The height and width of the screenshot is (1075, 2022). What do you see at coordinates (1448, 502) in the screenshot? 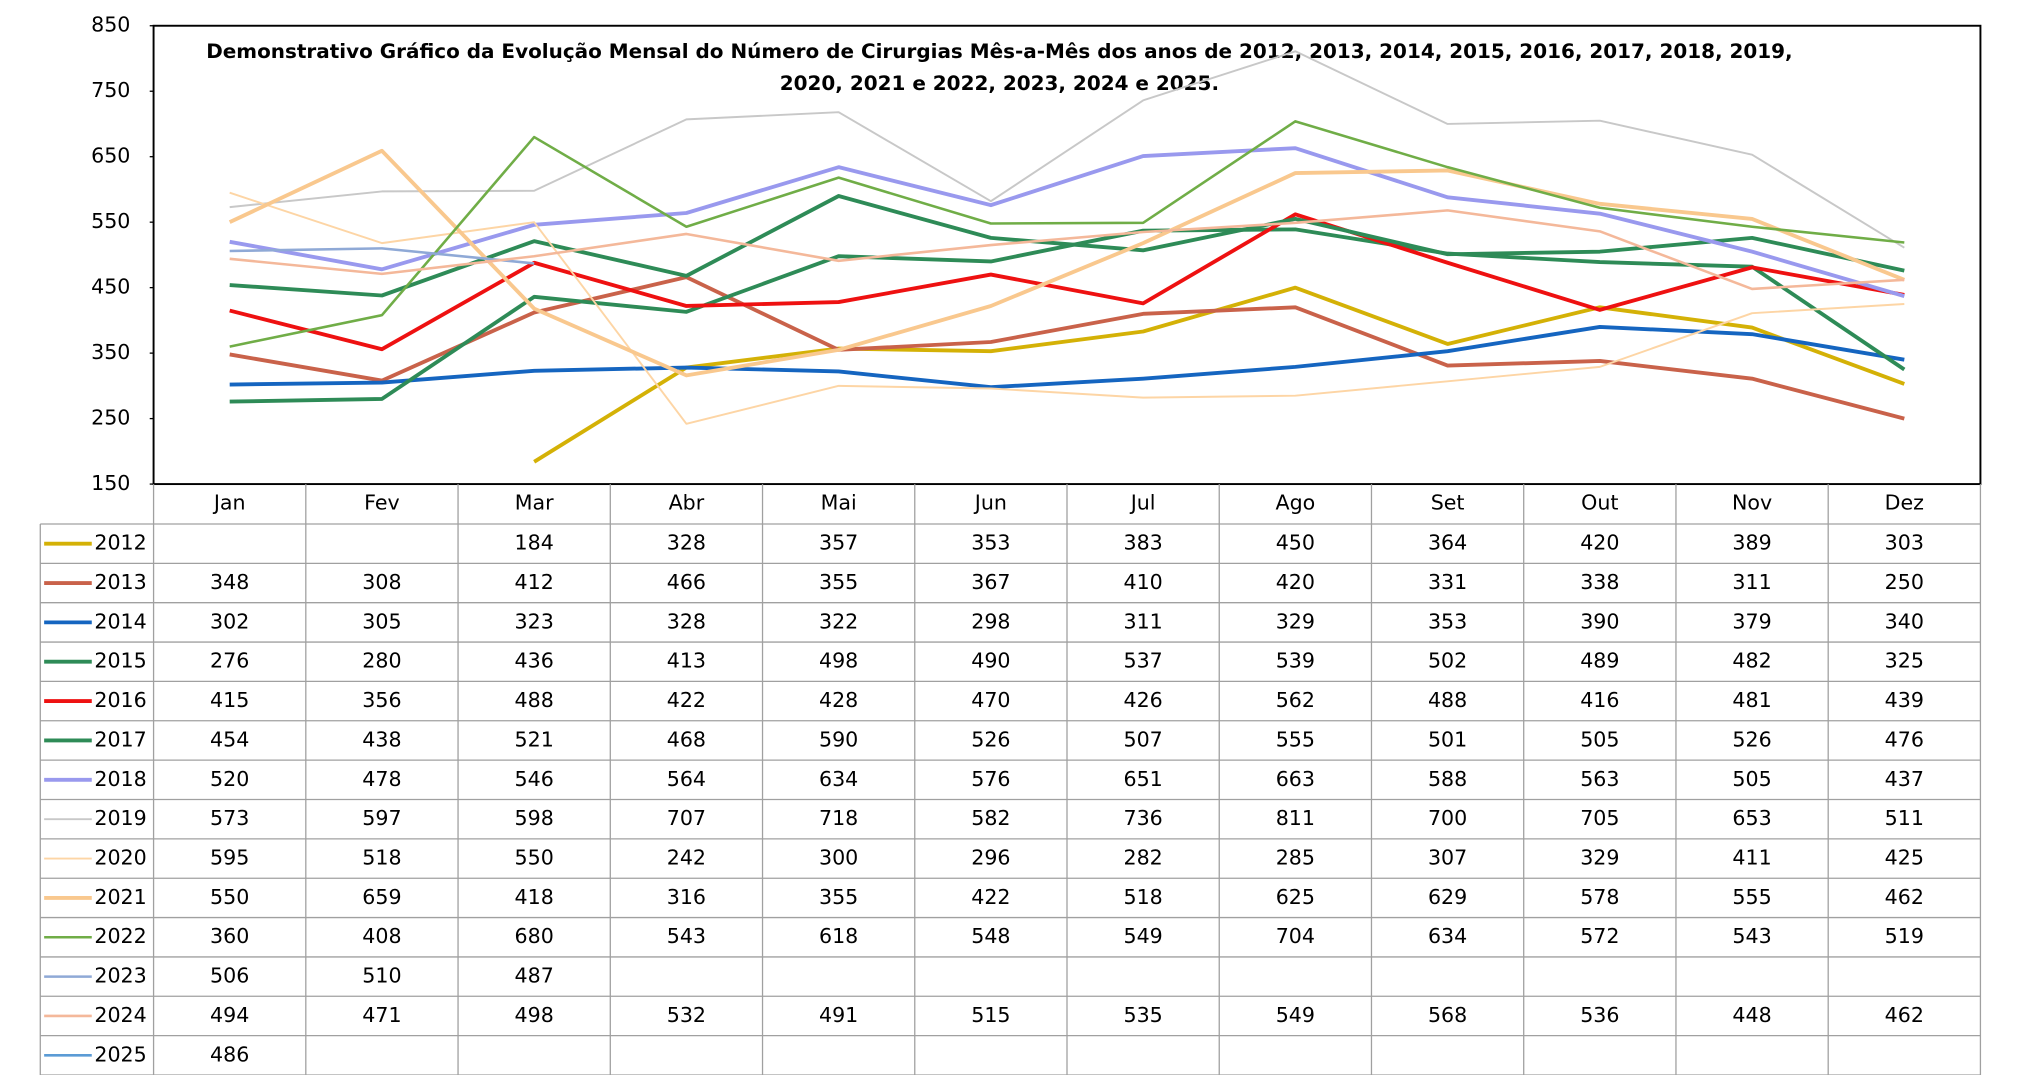
I see `x-tick-label: Set` at bounding box center [1448, 502].